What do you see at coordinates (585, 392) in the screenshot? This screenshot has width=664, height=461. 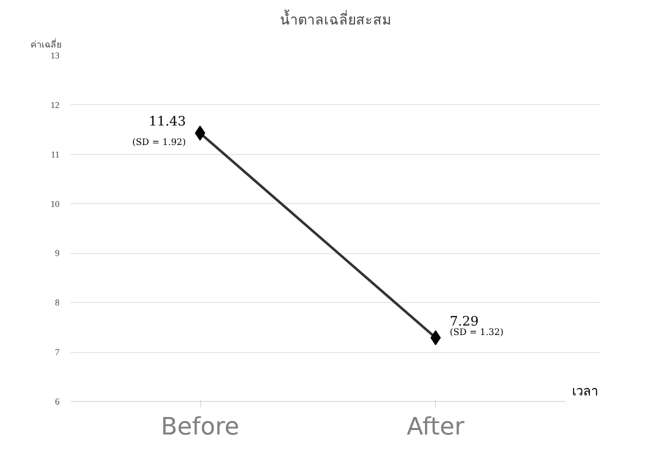 I see `x-axis-title: เวลา` at bounding box center [585, 392].